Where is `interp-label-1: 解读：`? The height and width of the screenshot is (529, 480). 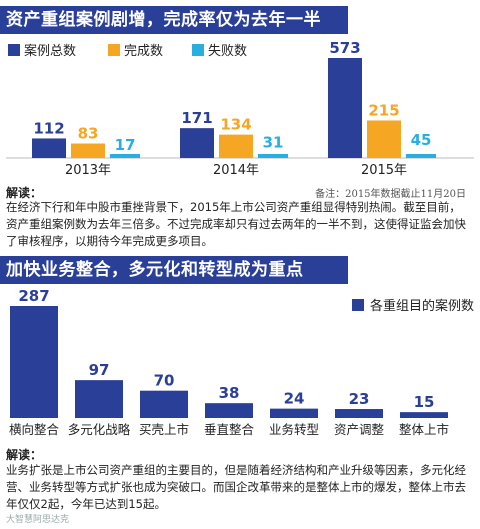 interp-label-1: 解读： is located at coordinates (24, 193).